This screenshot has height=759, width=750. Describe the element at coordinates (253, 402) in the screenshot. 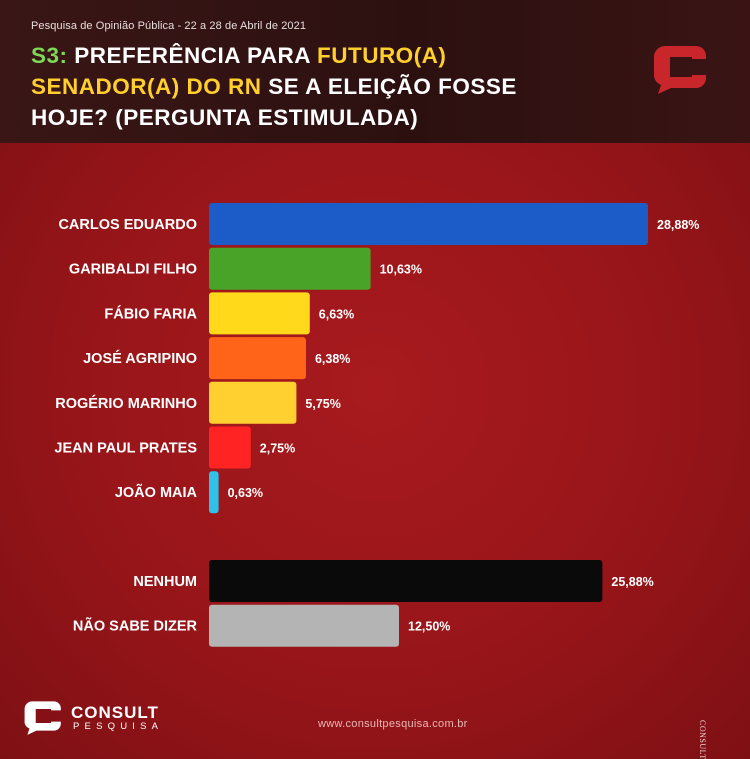

I see `bar-rogerio-marinho` at that location.